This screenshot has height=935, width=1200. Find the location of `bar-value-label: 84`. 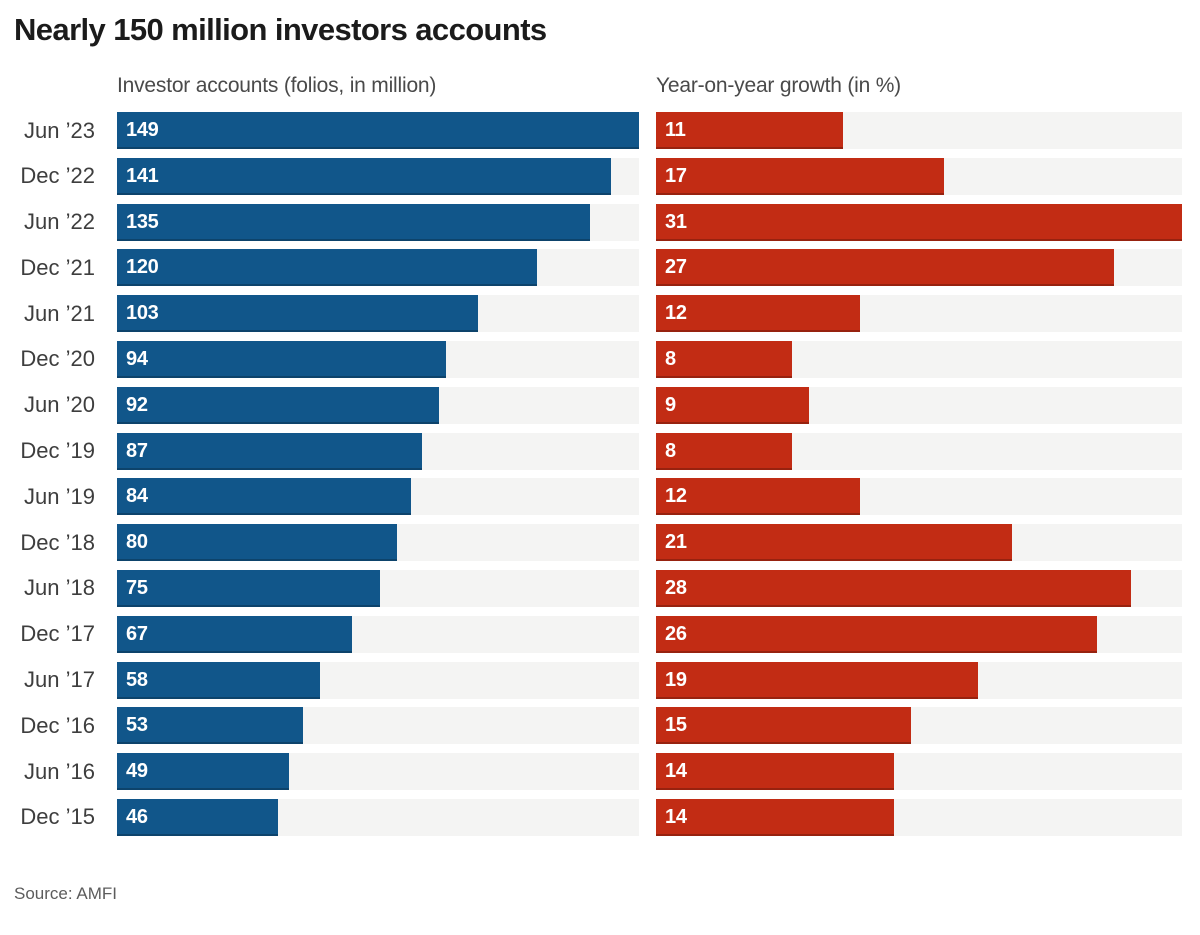

bar-value-label: 84 is located at coordinates (137, 496).